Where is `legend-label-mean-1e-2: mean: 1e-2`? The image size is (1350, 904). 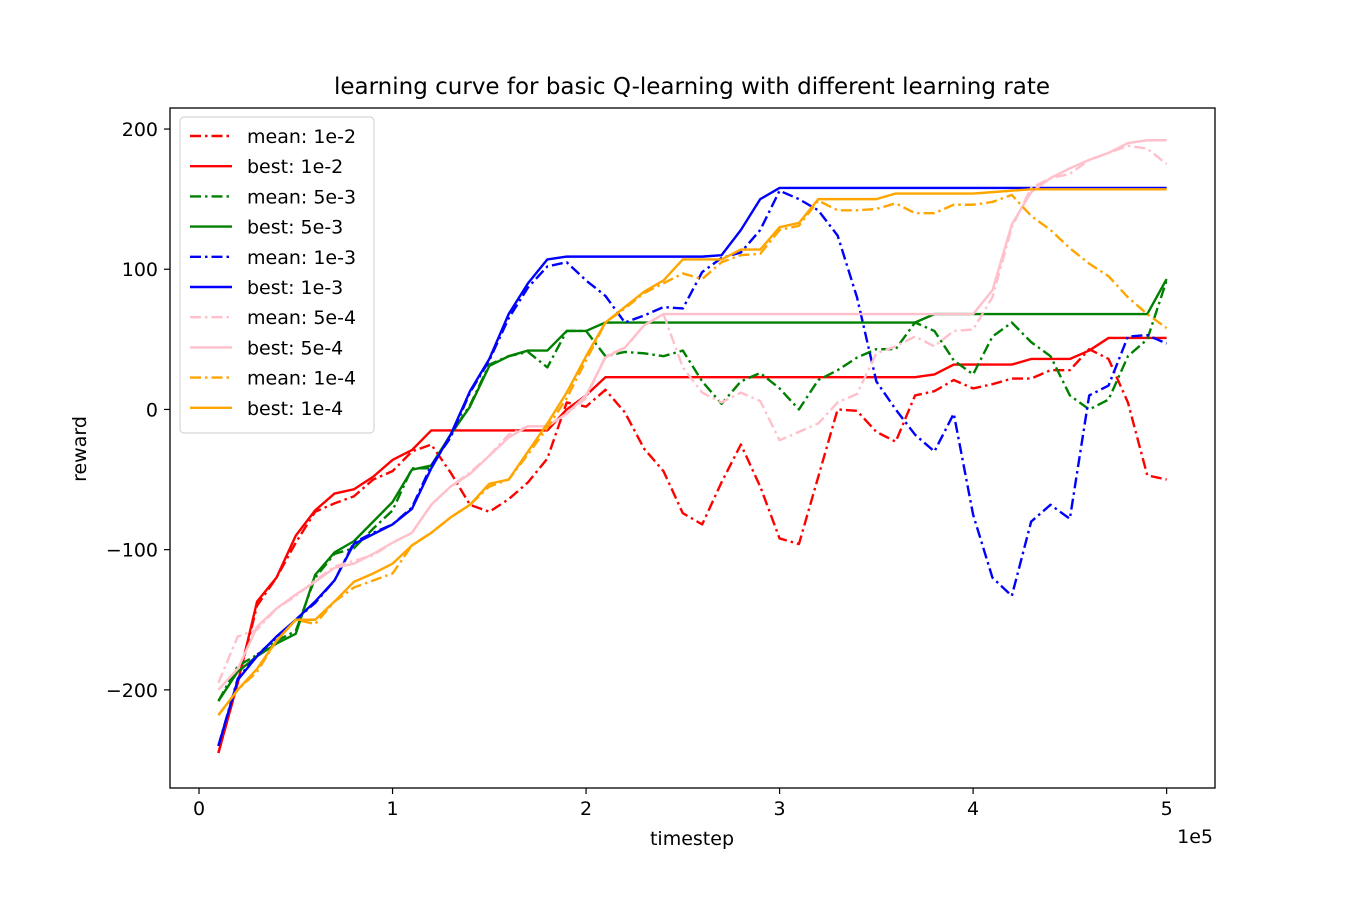
legend-label-mean-1e-2: mean: 1e-2 is located at coordinates (301, 137).